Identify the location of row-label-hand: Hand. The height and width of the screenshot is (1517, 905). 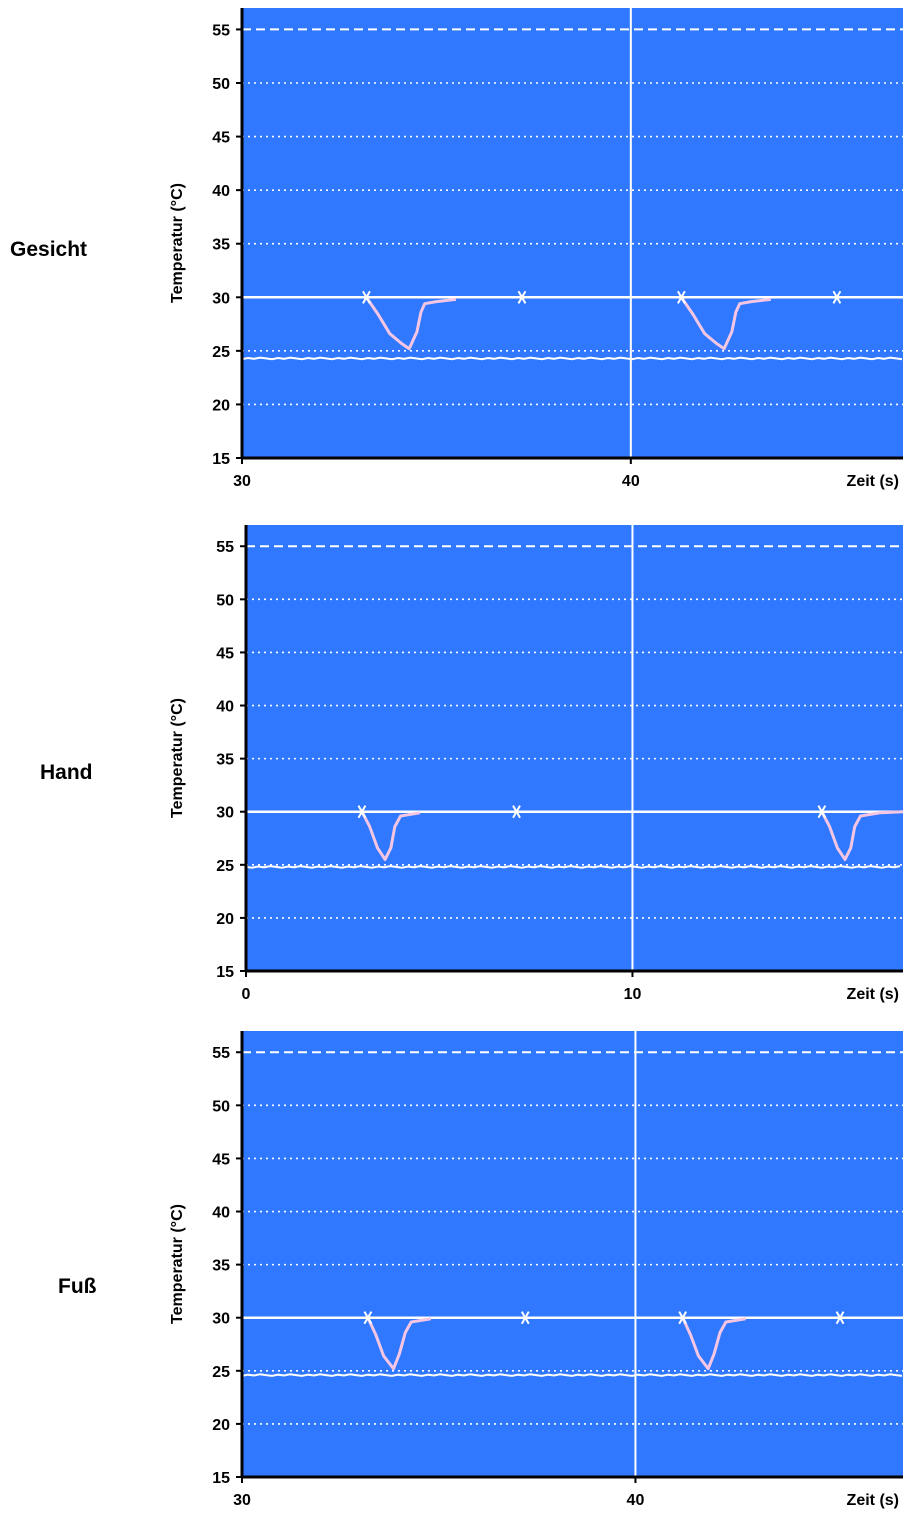
(66, 772).